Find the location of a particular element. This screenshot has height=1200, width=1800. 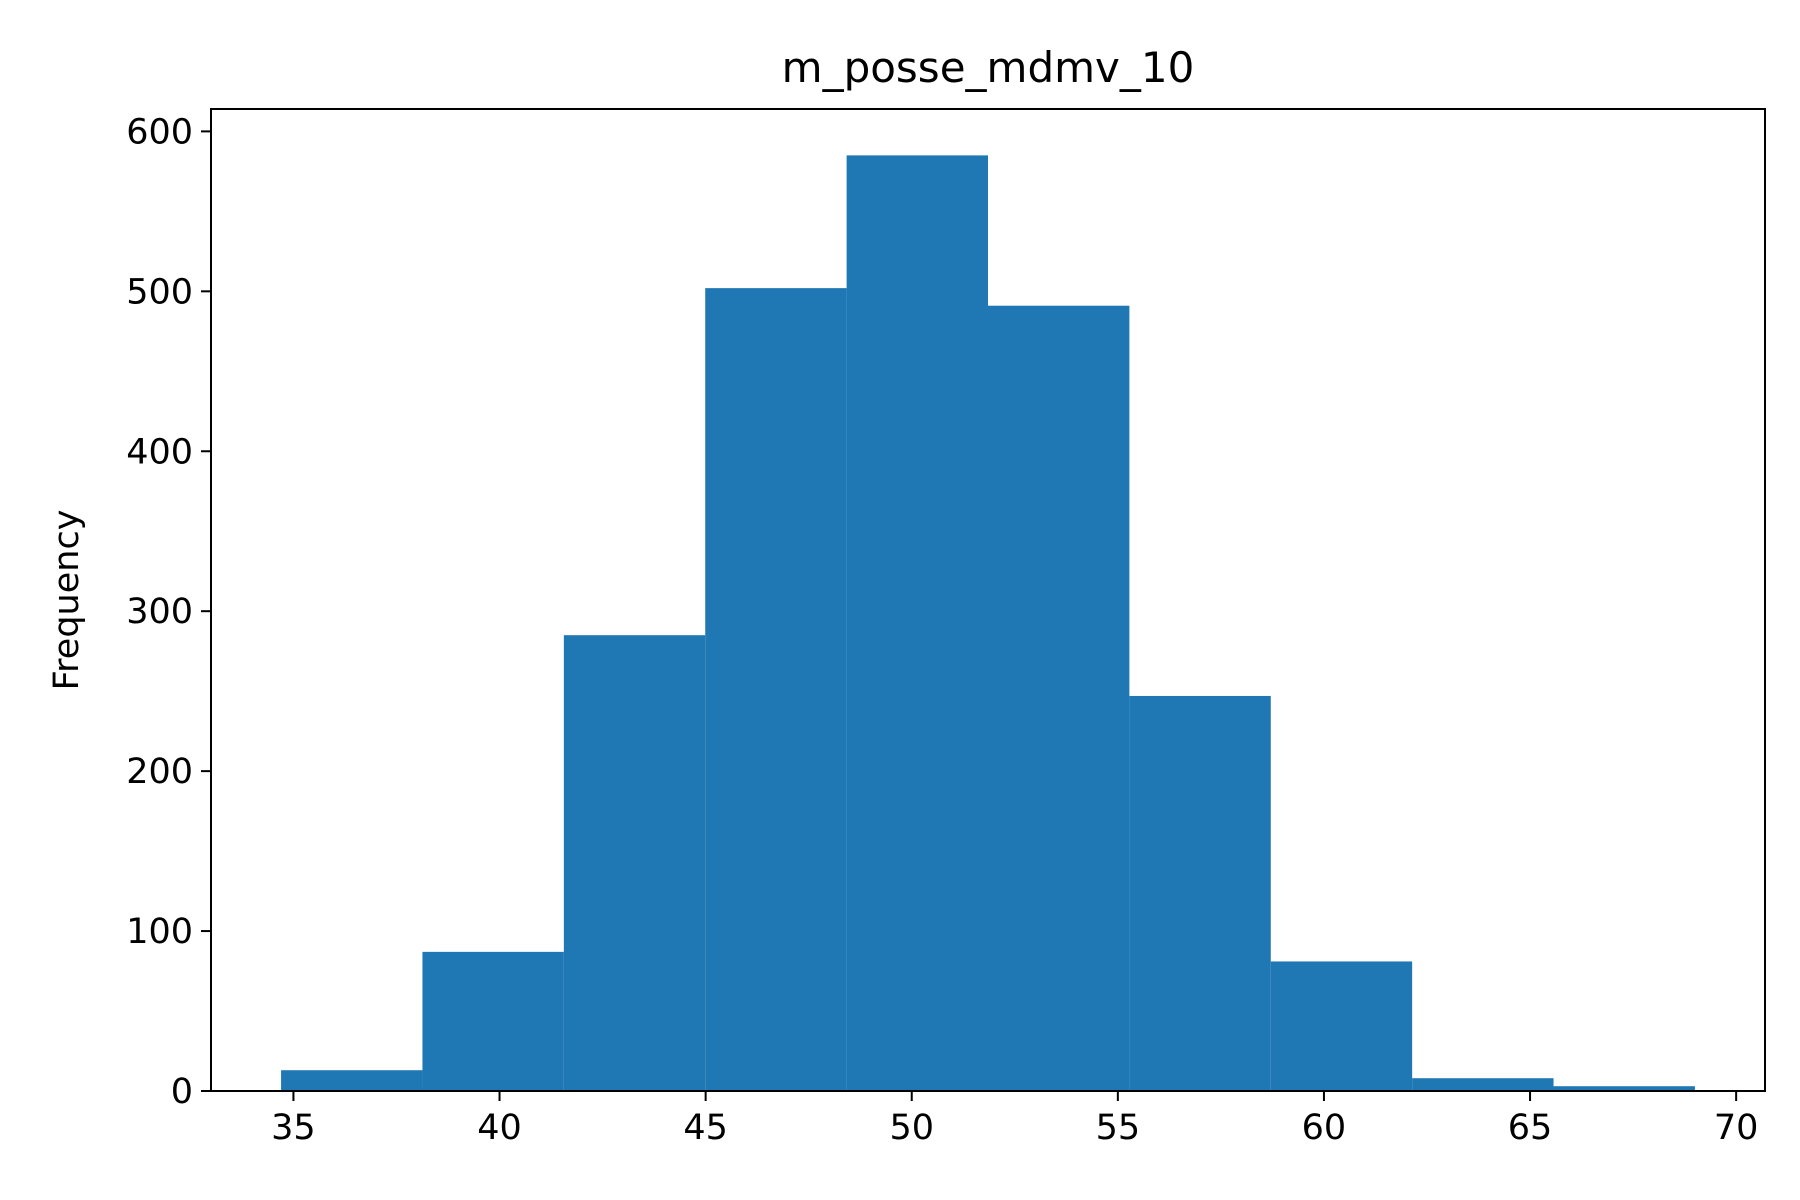

y-tick-label: 500 is located at coordinates (159, 292).